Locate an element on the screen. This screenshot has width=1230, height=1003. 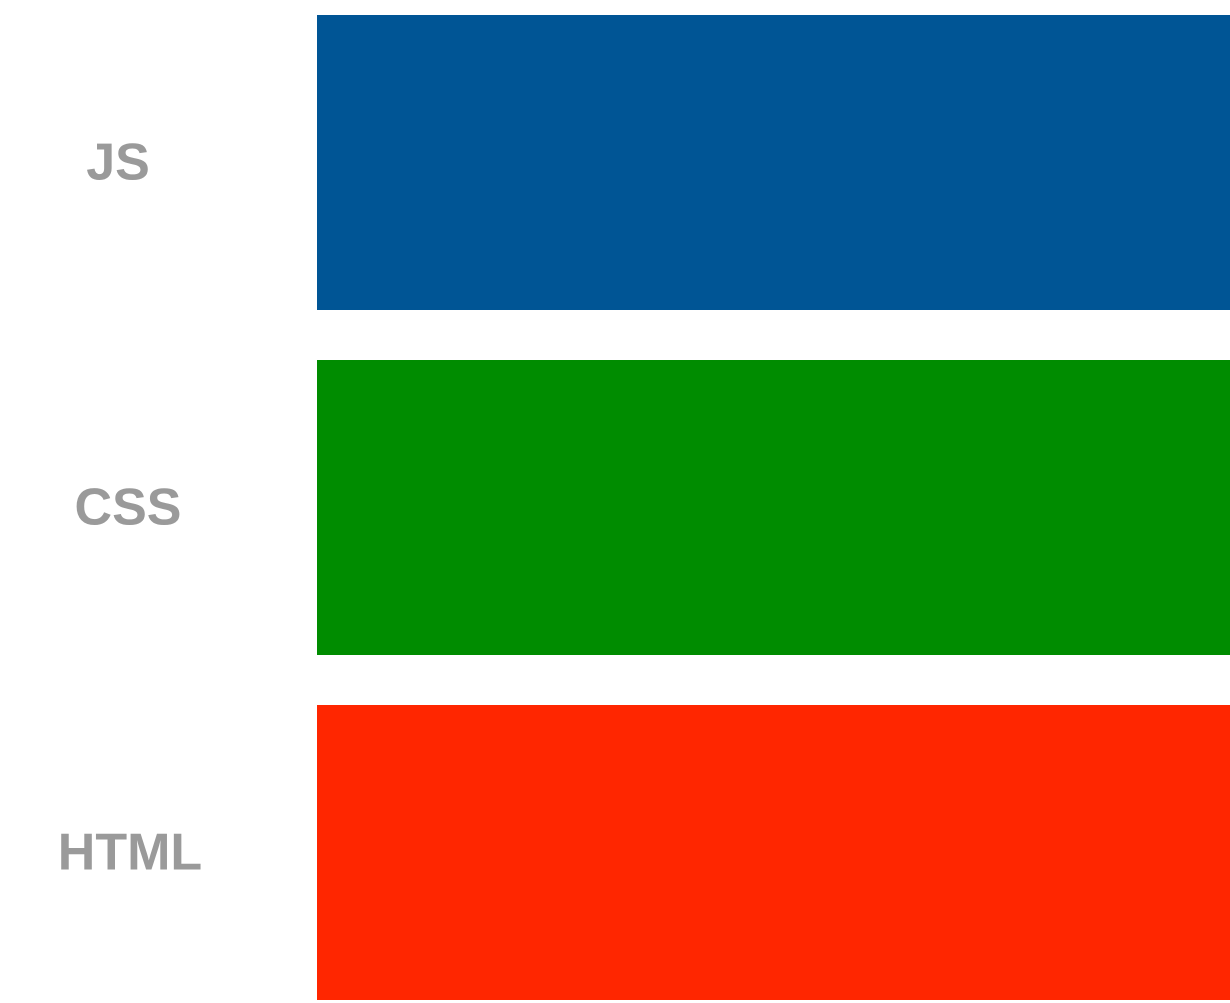
category-label-html: HTML is located at coordinates (130, 853).